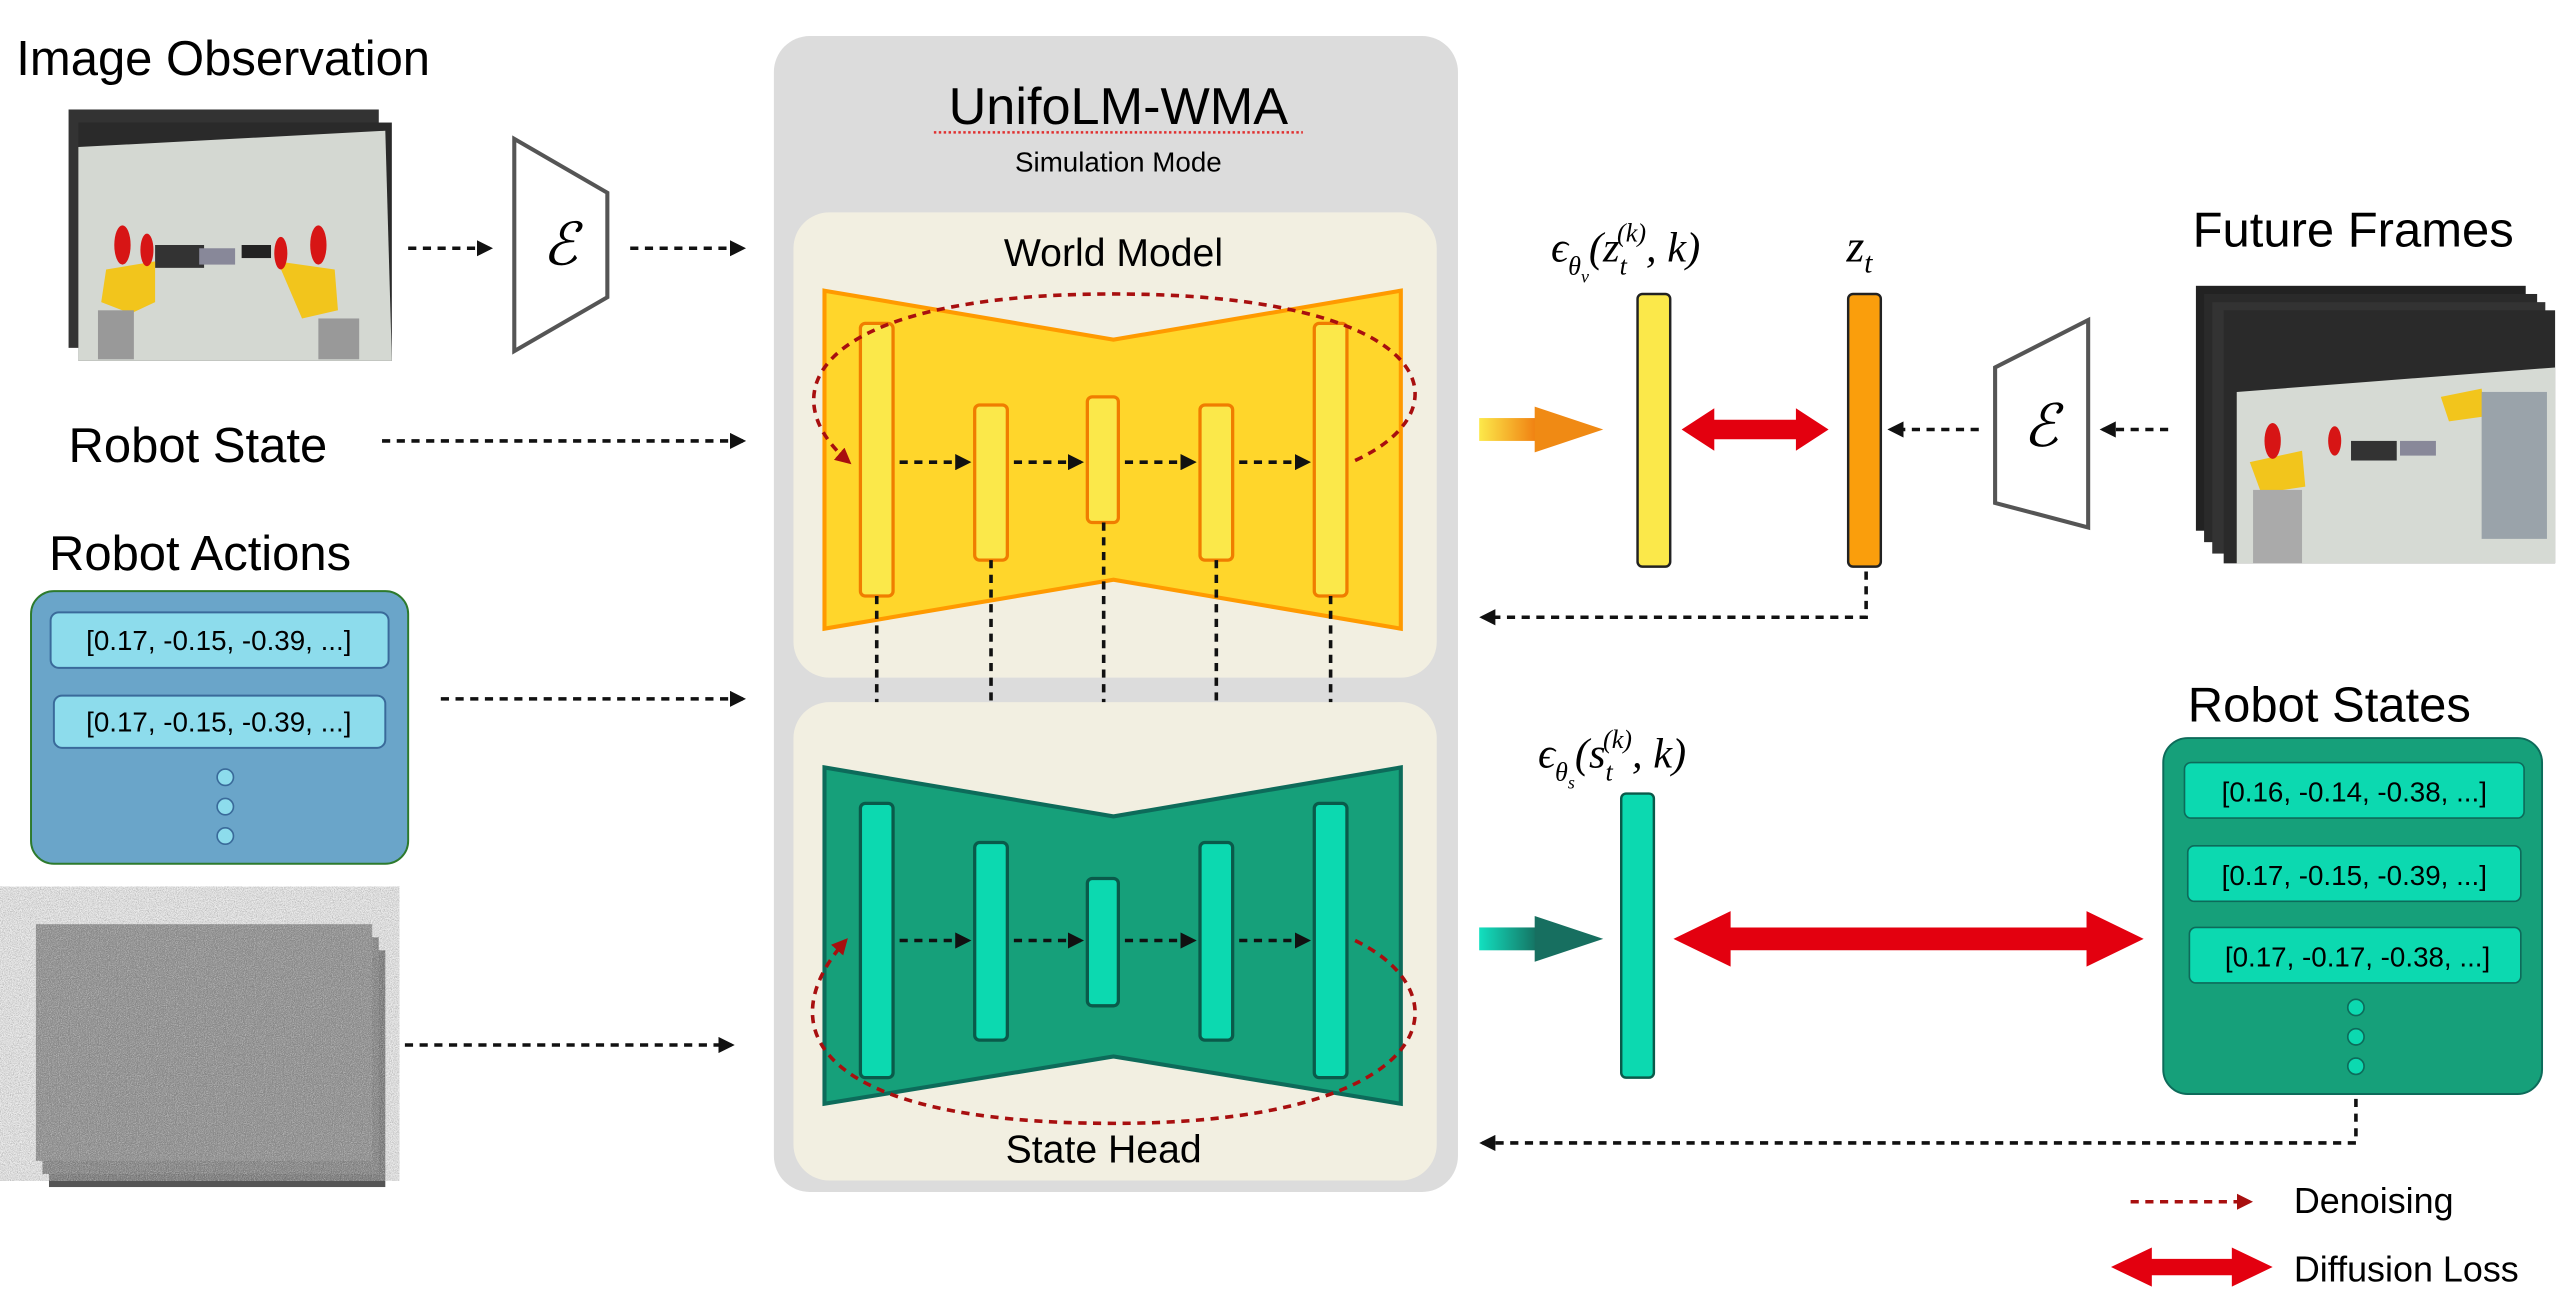 This screenshot has height=1290, width=2560. I want to click on legend-diffusion-loss-icon, so click(2192, 1267).